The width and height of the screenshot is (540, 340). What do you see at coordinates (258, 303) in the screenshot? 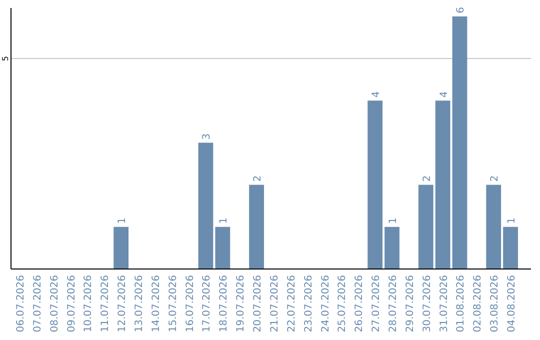
I see `x-tick-label: 20.07.2026` at bounding box center [258, 303].